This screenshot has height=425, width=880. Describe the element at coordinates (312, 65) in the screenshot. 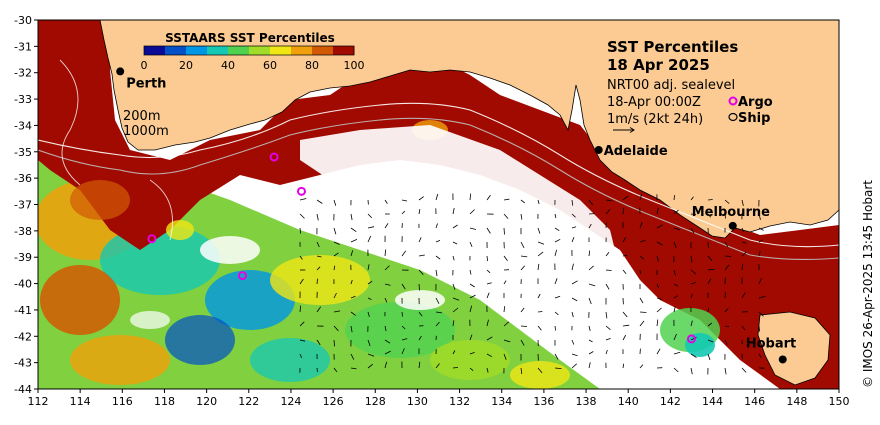

I see `colorbar-tick-label: 80` at that location.